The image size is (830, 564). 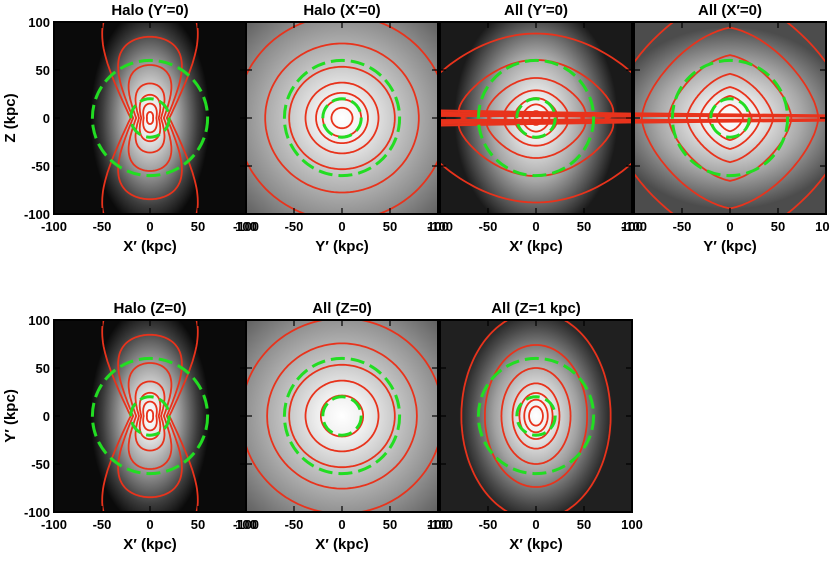 I want to click on xtick-label-p3: 50, so click(x=584, y=226).